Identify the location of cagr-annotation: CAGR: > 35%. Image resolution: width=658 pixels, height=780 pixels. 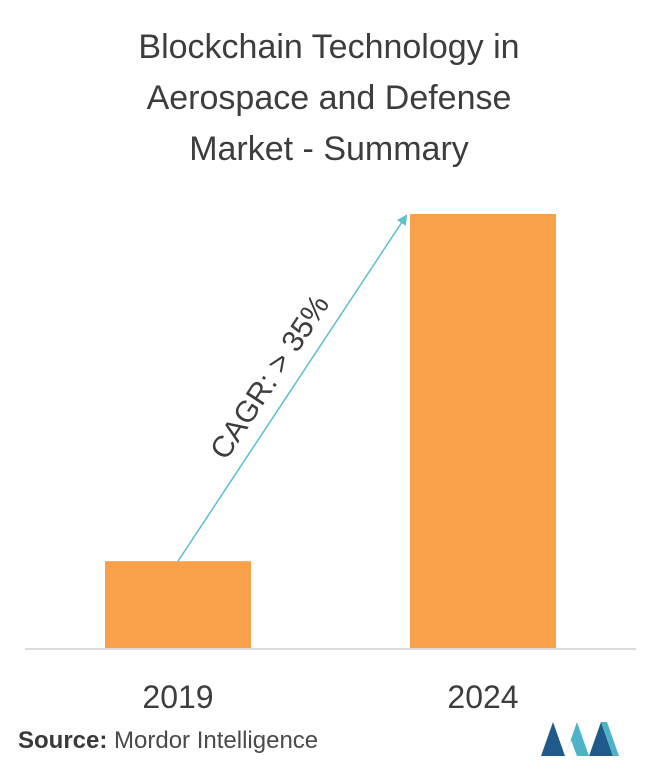
(270, 377).